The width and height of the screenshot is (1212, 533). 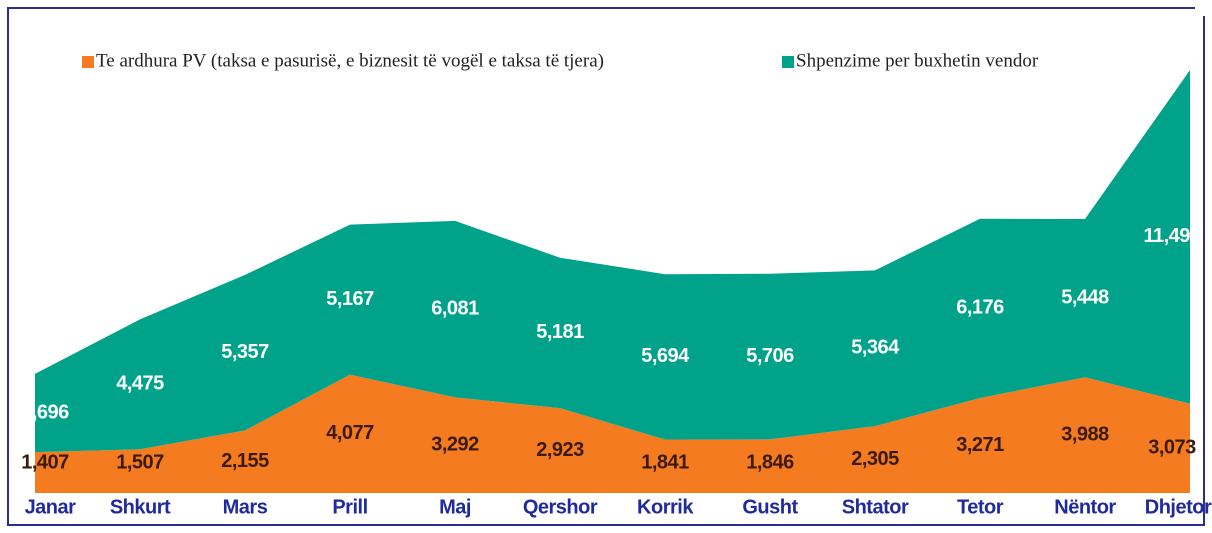 What do you see at coordinates (665, 462) in the screenshot?
I see `value-label: 1,841` at bounding box center [665, 462].